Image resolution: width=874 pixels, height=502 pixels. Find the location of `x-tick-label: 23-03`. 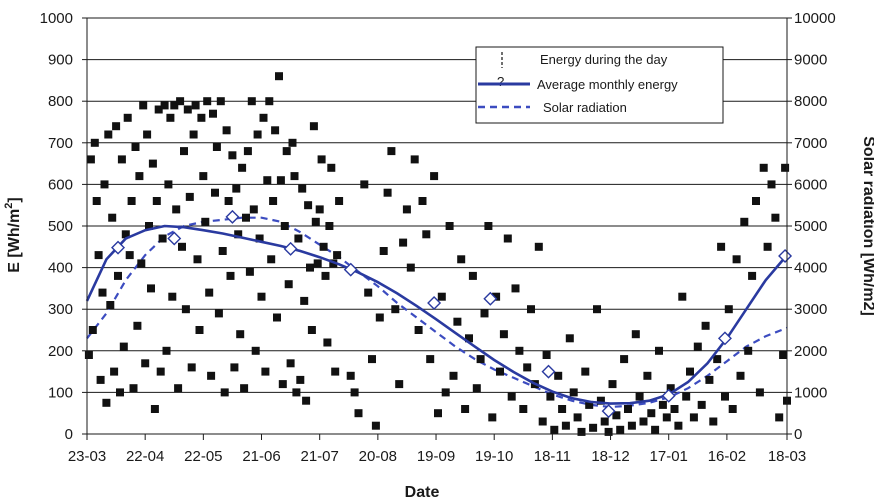

x-tick-label: 23-03 is located at coordinates (87, 456).